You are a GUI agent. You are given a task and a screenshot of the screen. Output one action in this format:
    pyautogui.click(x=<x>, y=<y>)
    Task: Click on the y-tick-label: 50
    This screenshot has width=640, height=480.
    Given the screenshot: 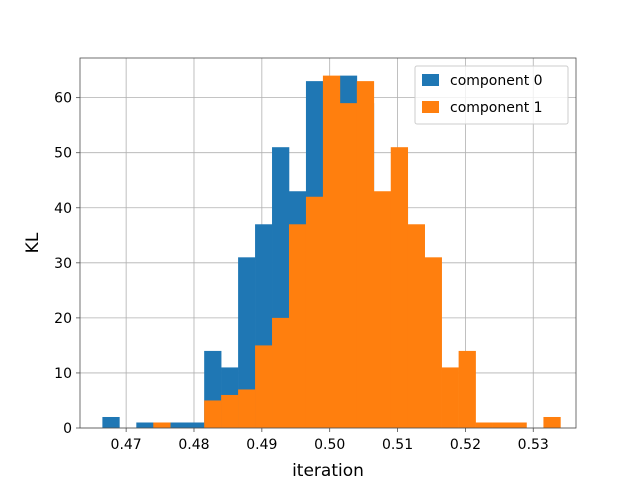 What is the action you would take?
    pyautogui.click(x=63, y=154)
    